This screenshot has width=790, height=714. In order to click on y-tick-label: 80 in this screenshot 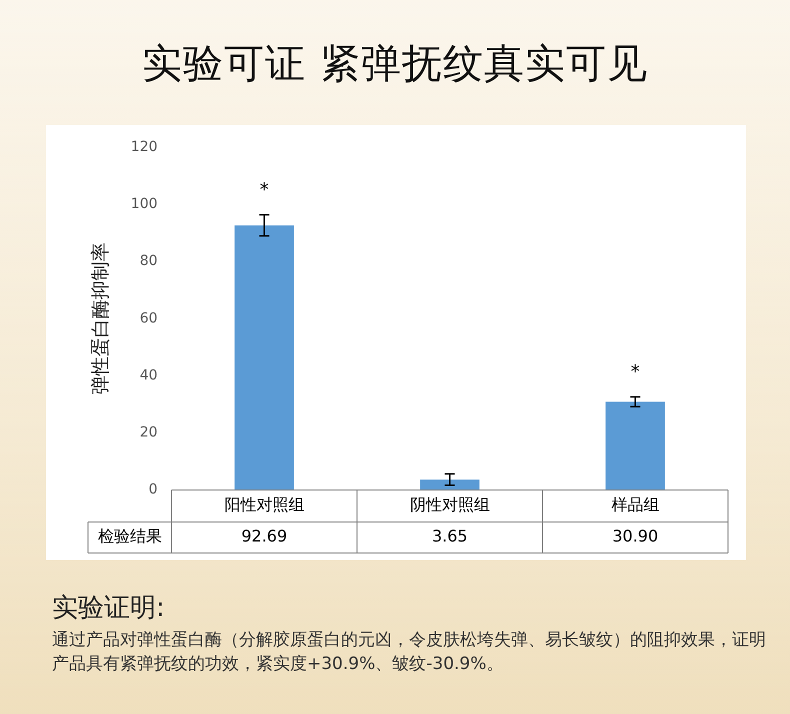, I will do `click(149, 261)`.